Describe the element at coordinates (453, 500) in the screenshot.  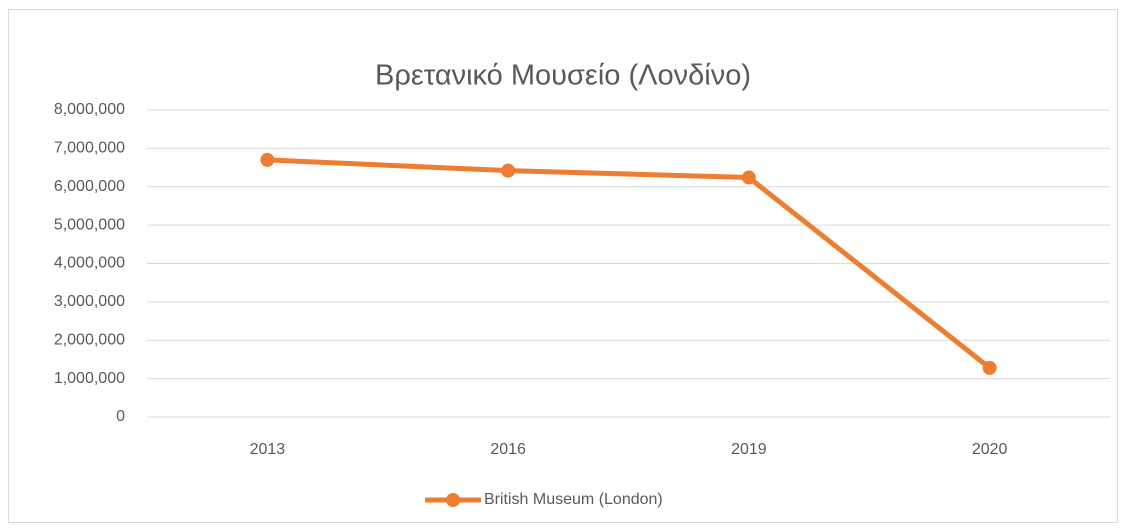
I see `legend-marker` at that location.